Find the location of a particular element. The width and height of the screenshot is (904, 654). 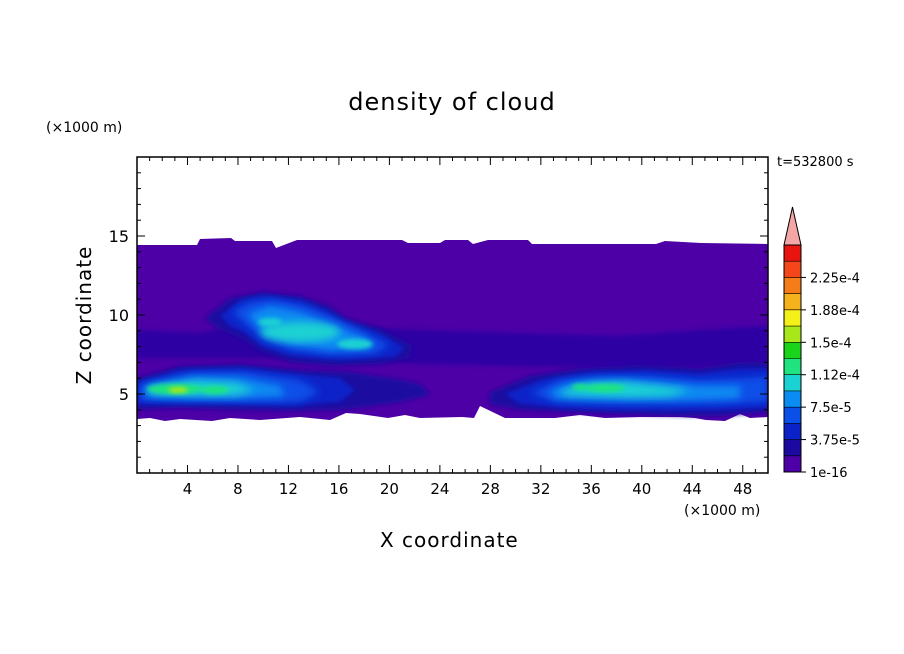

x-tick-label: 12 is located at coordinates (288, 489).